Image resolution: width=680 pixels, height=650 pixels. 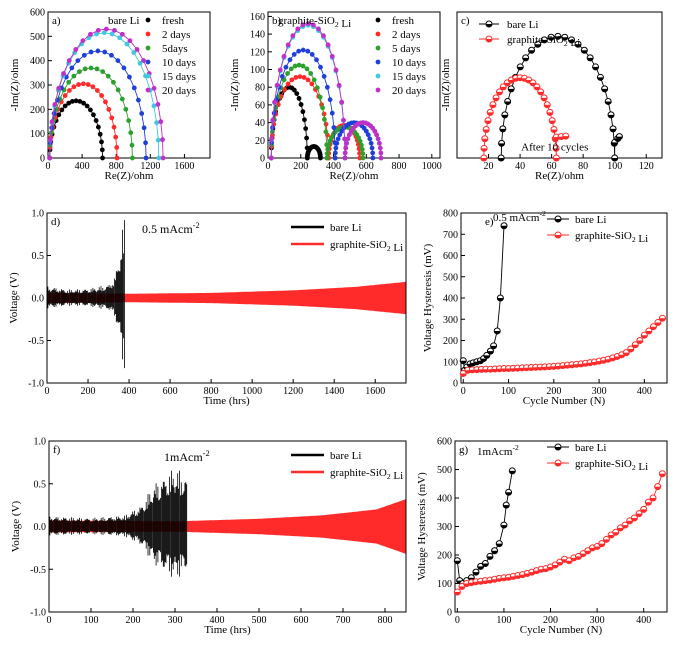 I want to click on x-tick-label: 20, so click(x=489, y=166).